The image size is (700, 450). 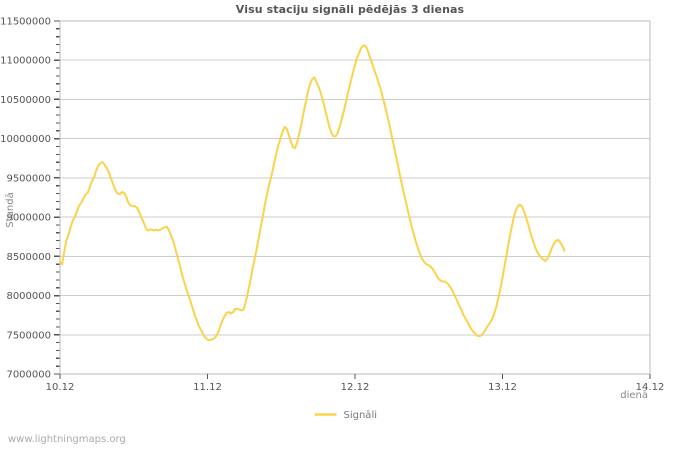 I want to click on y-axis-tick-label: 11500000, so click(x=25, y=22).